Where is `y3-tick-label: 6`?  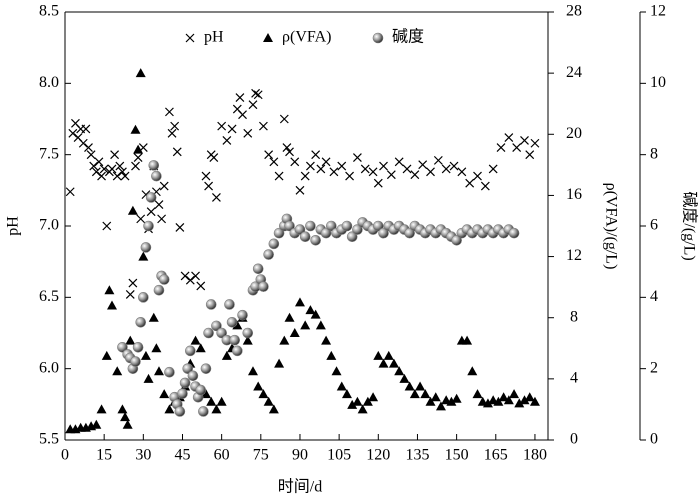 y3-tick-label: 6 is located at coordinates (654, 225).